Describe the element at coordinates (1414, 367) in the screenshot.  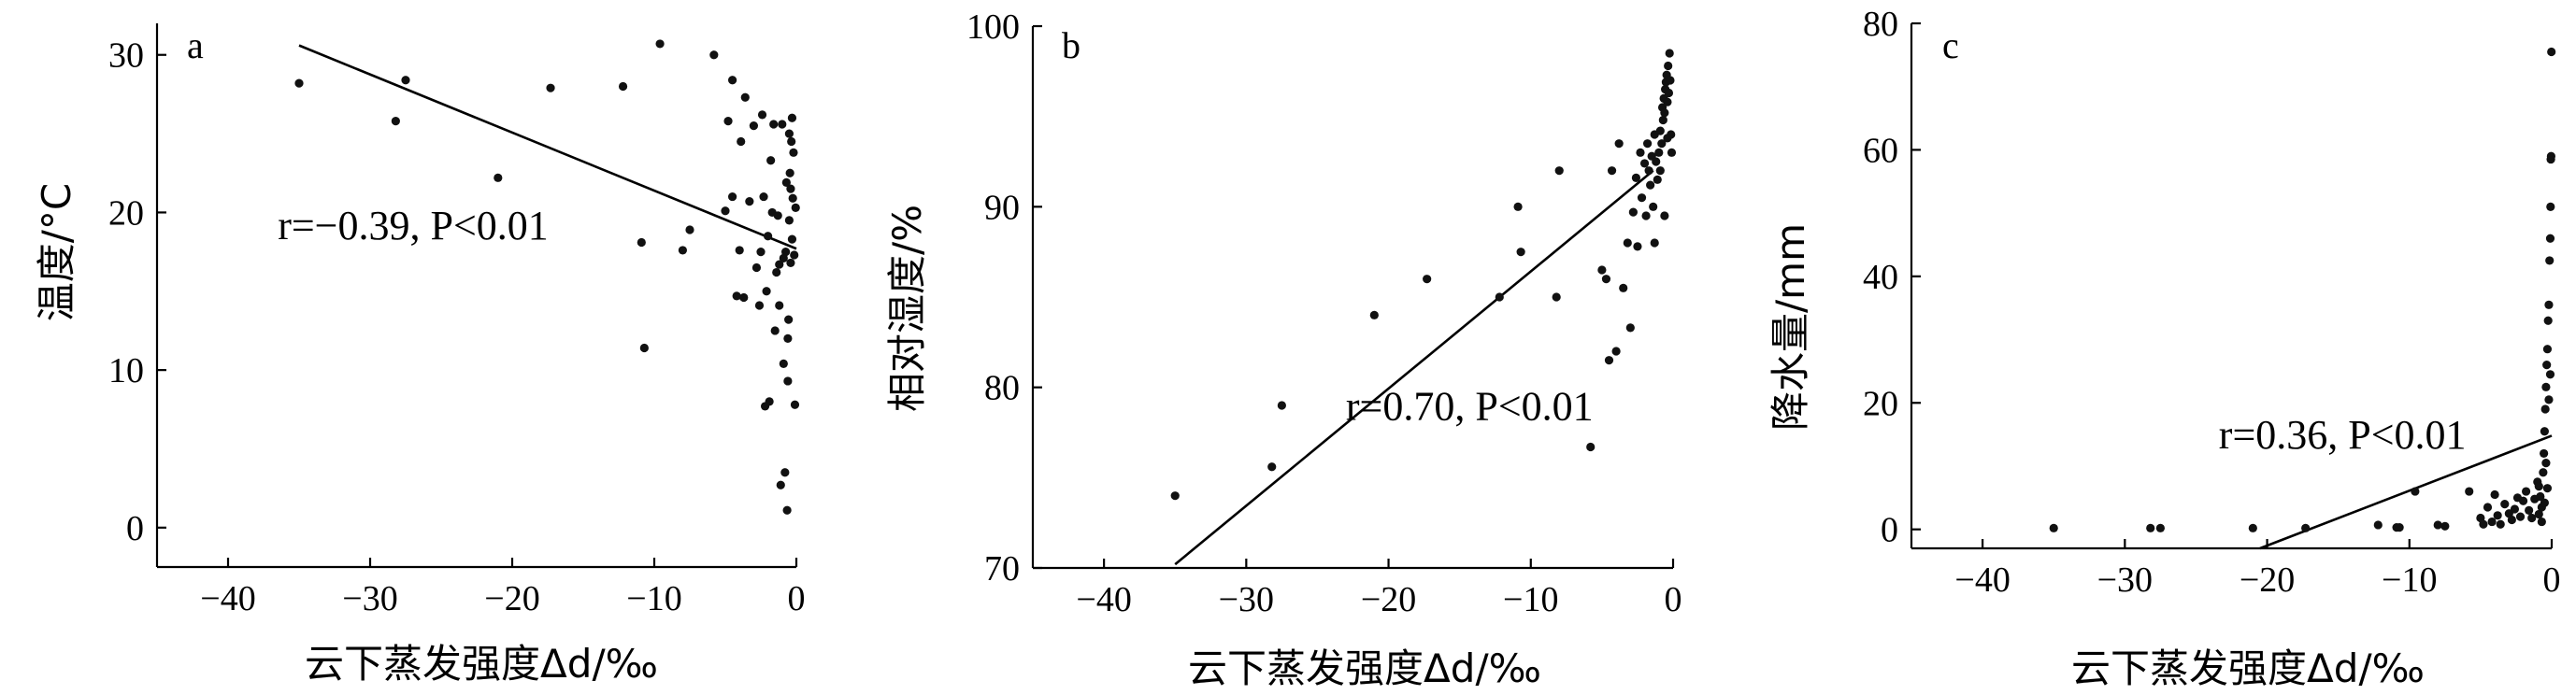
I see `regression-line` at that location.